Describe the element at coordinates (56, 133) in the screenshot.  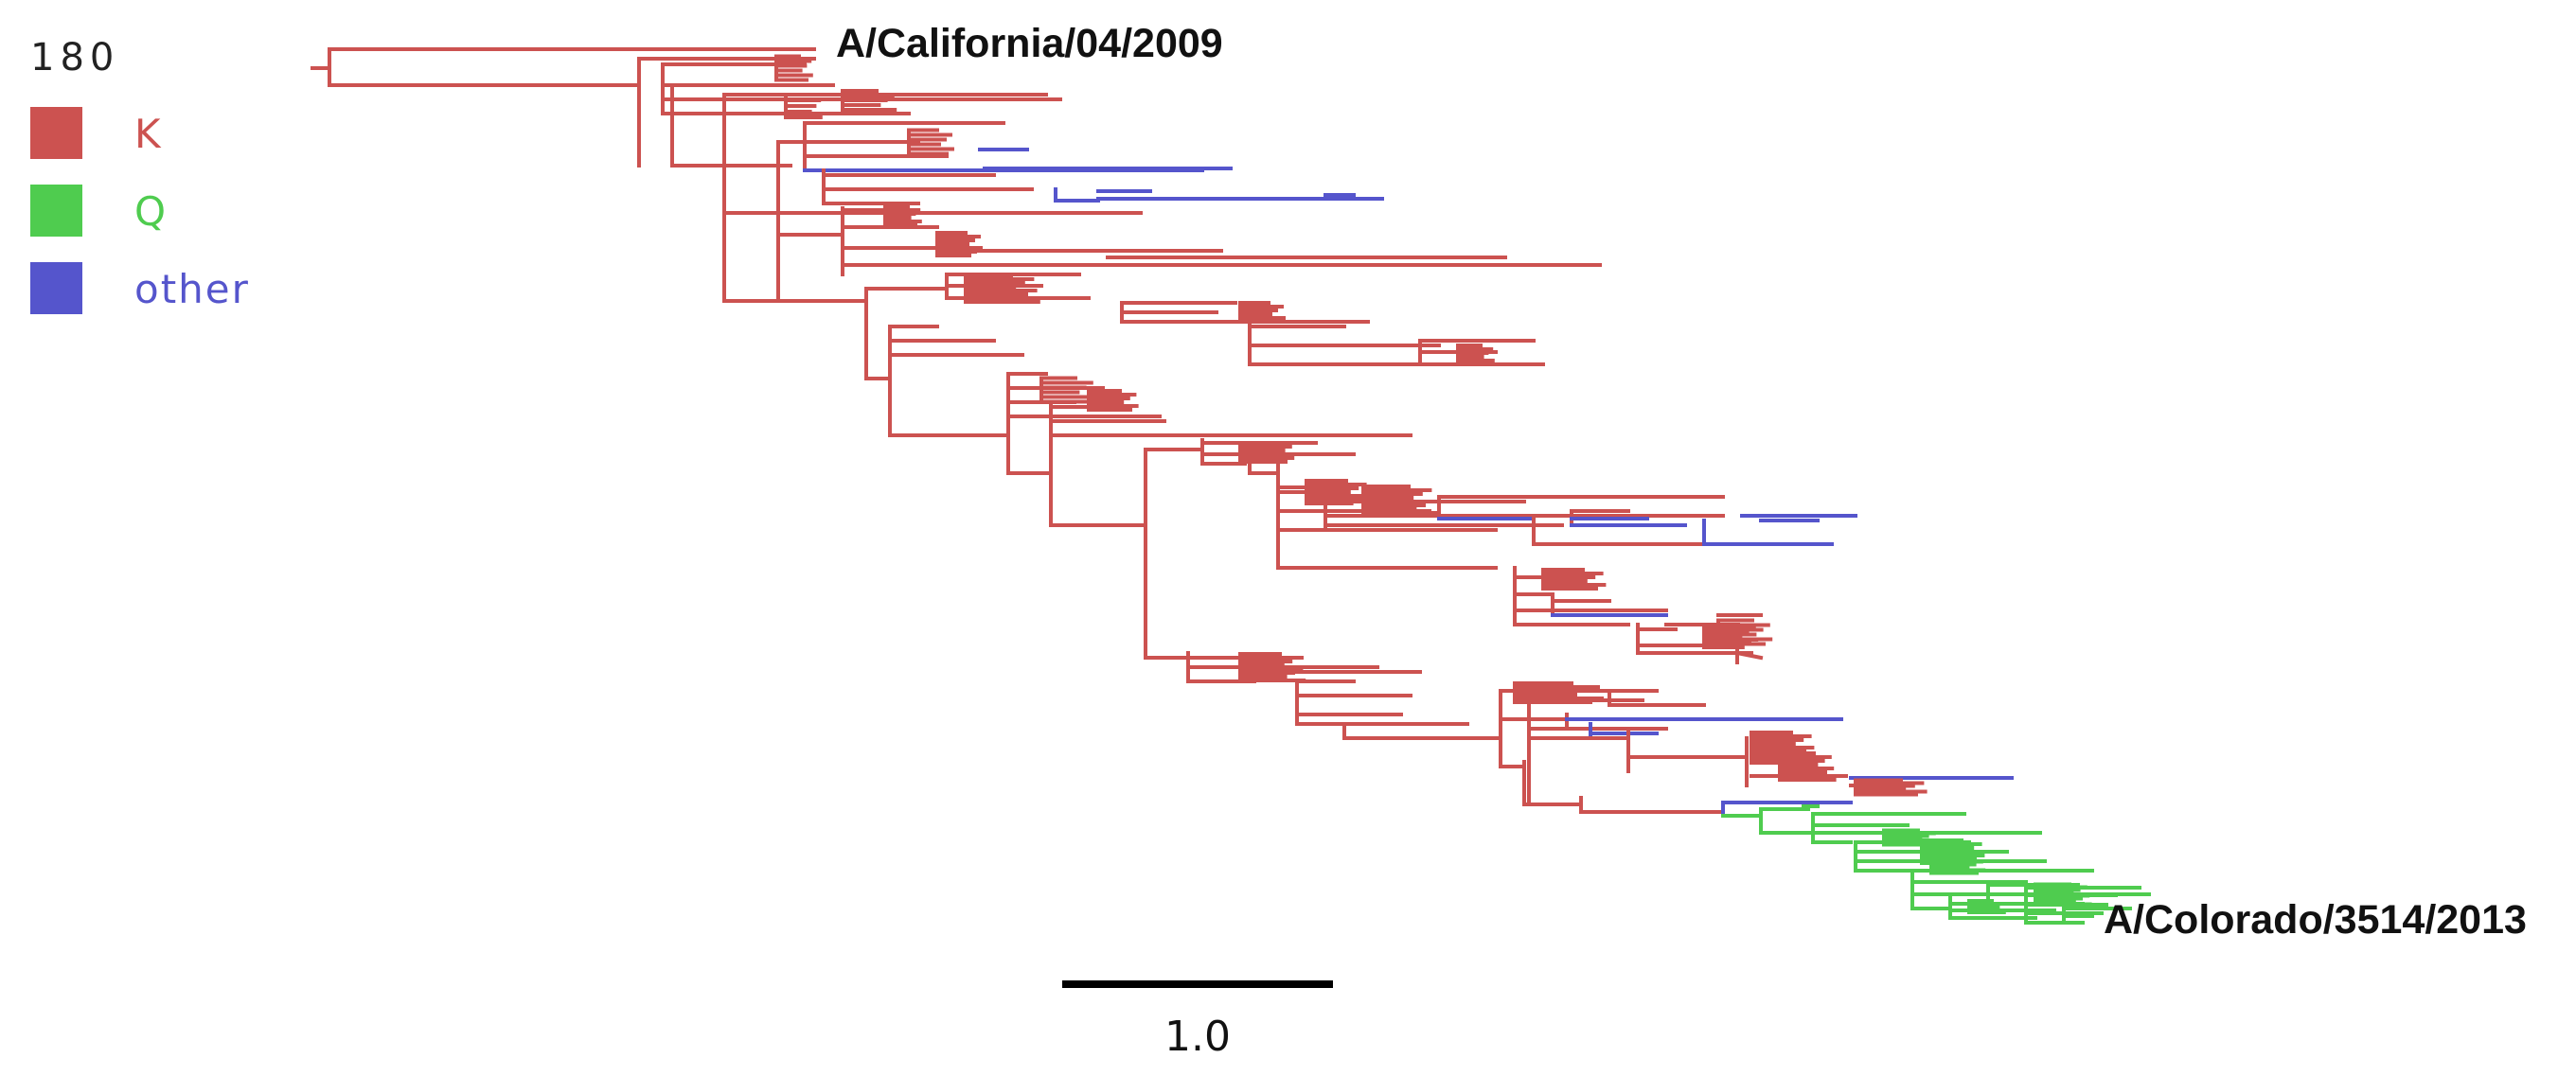
I see `legend-swatch-k` at that location.